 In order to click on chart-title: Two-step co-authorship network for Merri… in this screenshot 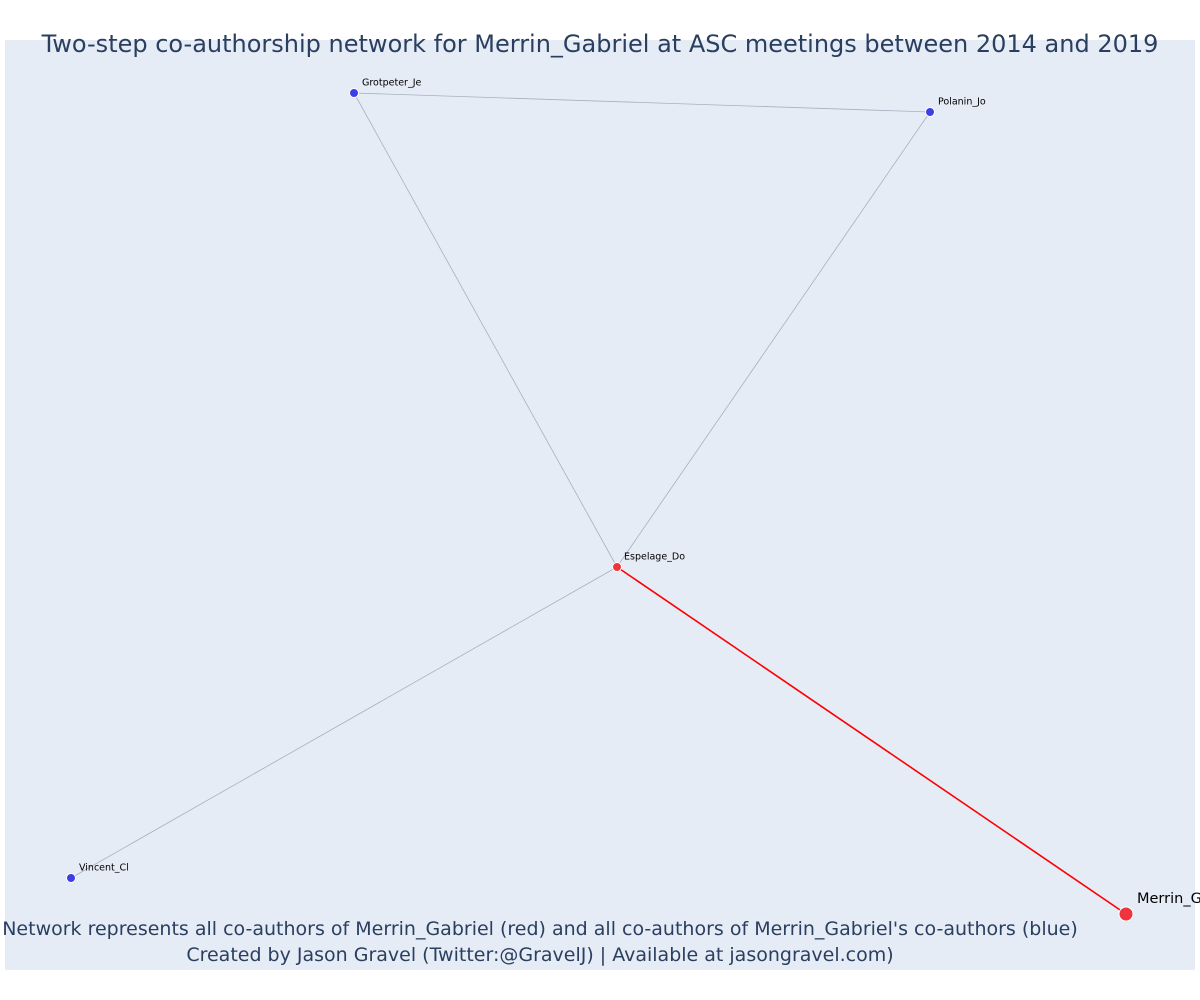, I will do `click(600, 44)`.